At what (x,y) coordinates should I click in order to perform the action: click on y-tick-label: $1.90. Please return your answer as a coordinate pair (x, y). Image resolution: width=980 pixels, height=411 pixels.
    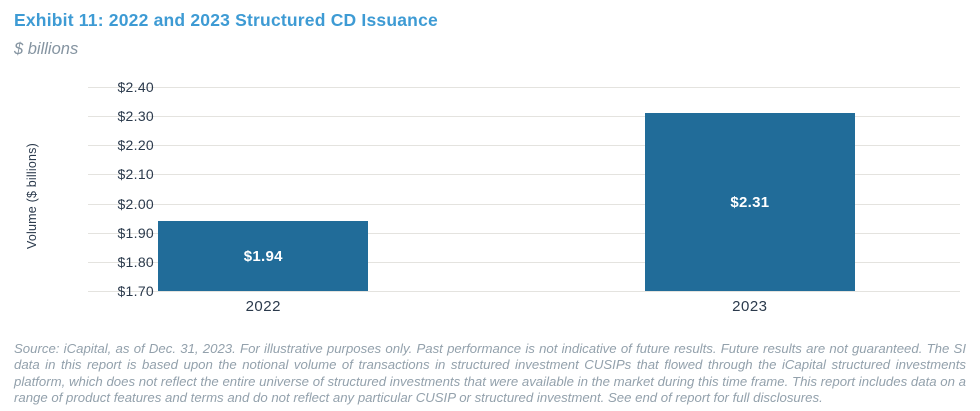
    Looking at the image, I should click on (135, 232).